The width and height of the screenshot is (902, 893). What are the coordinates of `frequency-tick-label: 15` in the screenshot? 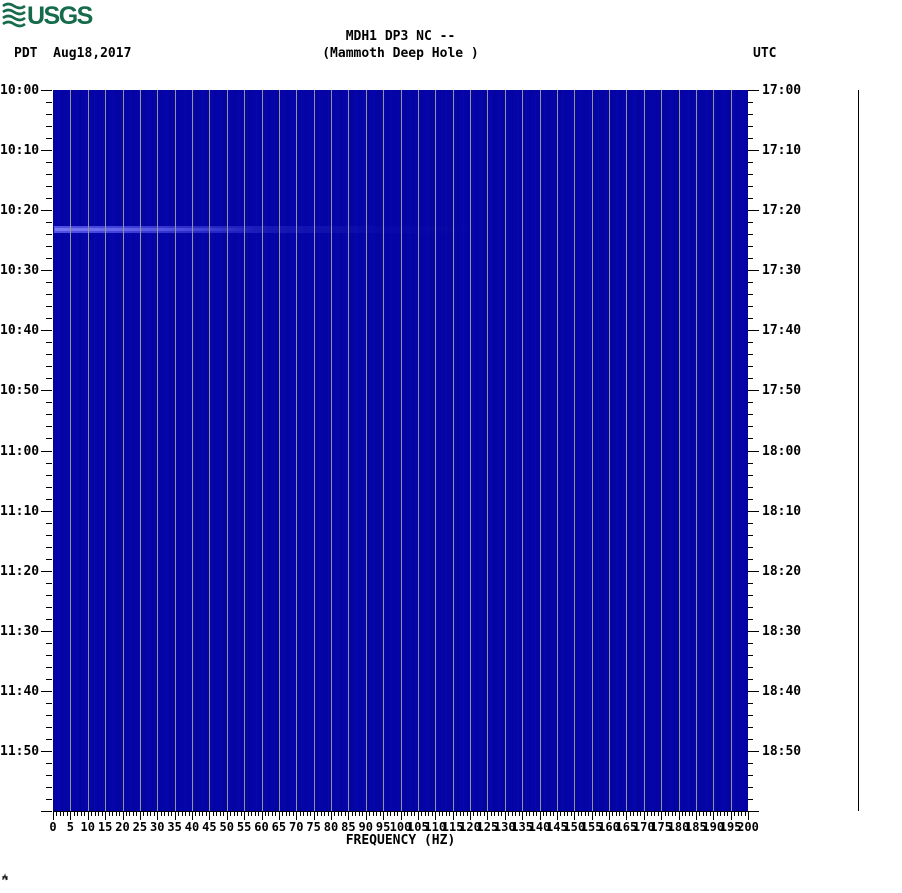 It's located at (105, 827).